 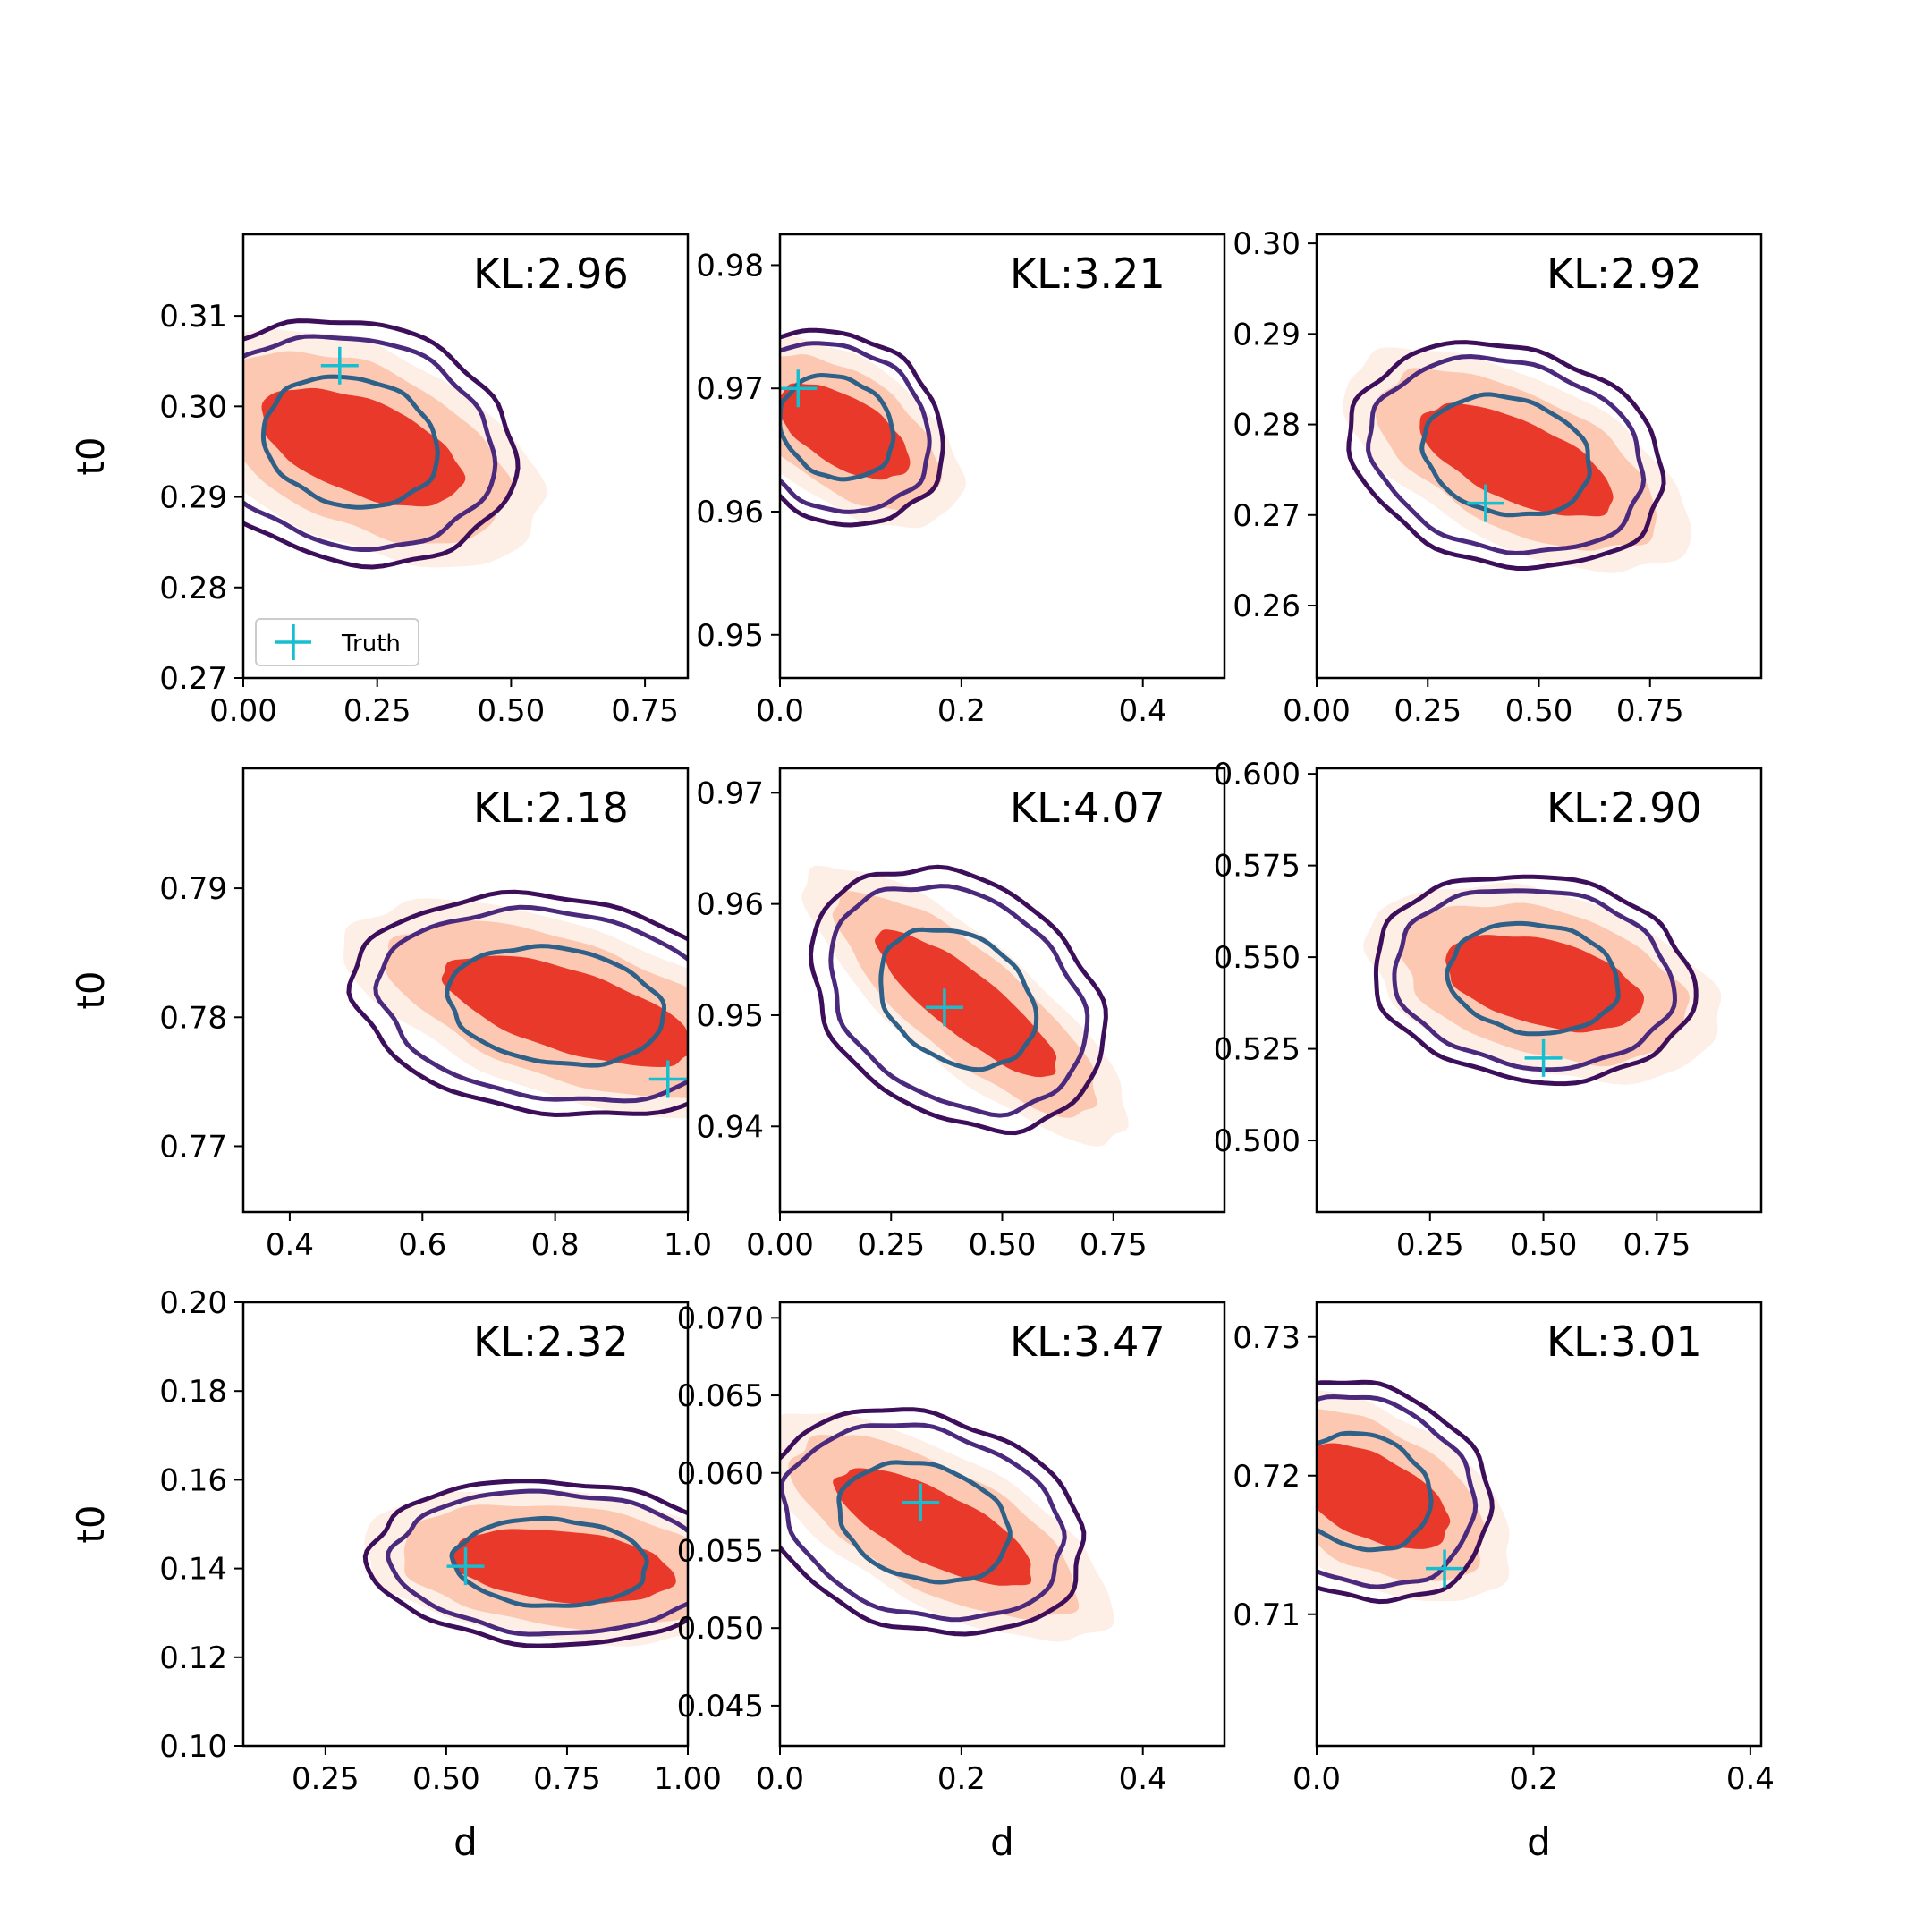 What do you see at coordinates (193, 1747) in the screenshot?
I see `y-tick-label: 0.10` at bounding box center [193, 1747].